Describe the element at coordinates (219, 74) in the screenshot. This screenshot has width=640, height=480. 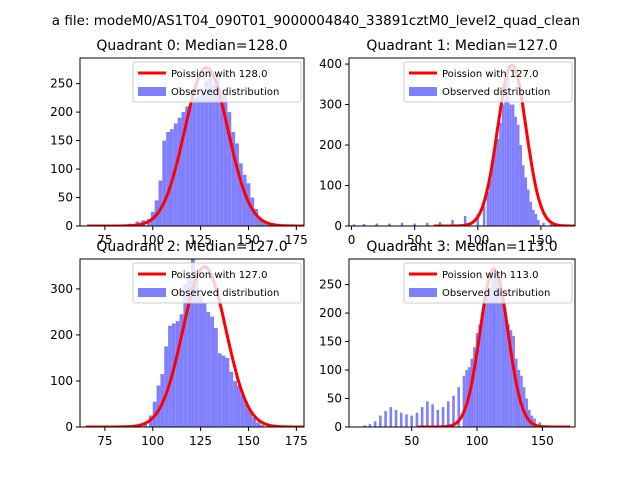
I see `legend-poisson-label: Poission with 128.0` at that location.